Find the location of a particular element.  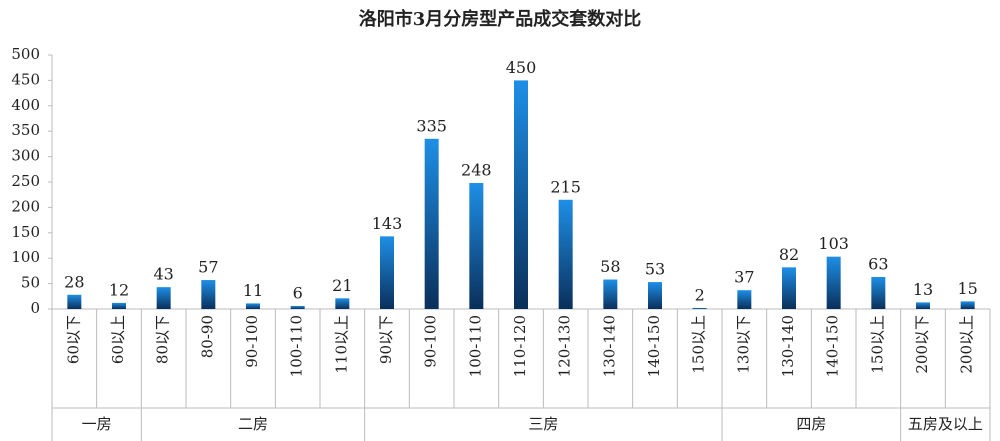

x-tick-label: 200以上 is located at coordinates (967, 344).